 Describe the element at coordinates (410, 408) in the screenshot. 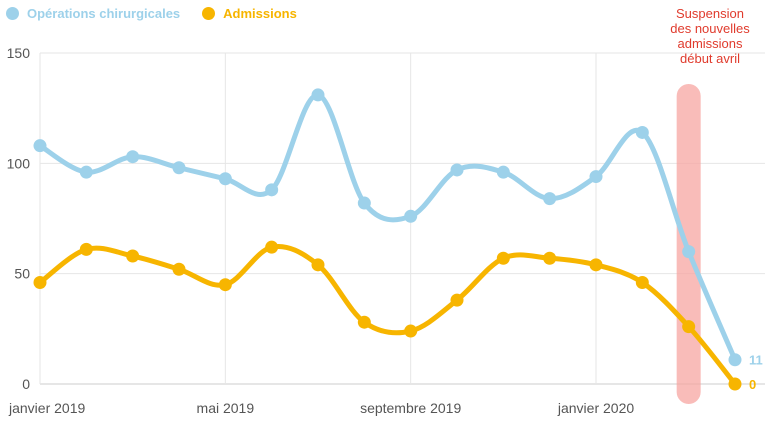

I see `x-tick-label-8: septembre 2019` at that location.